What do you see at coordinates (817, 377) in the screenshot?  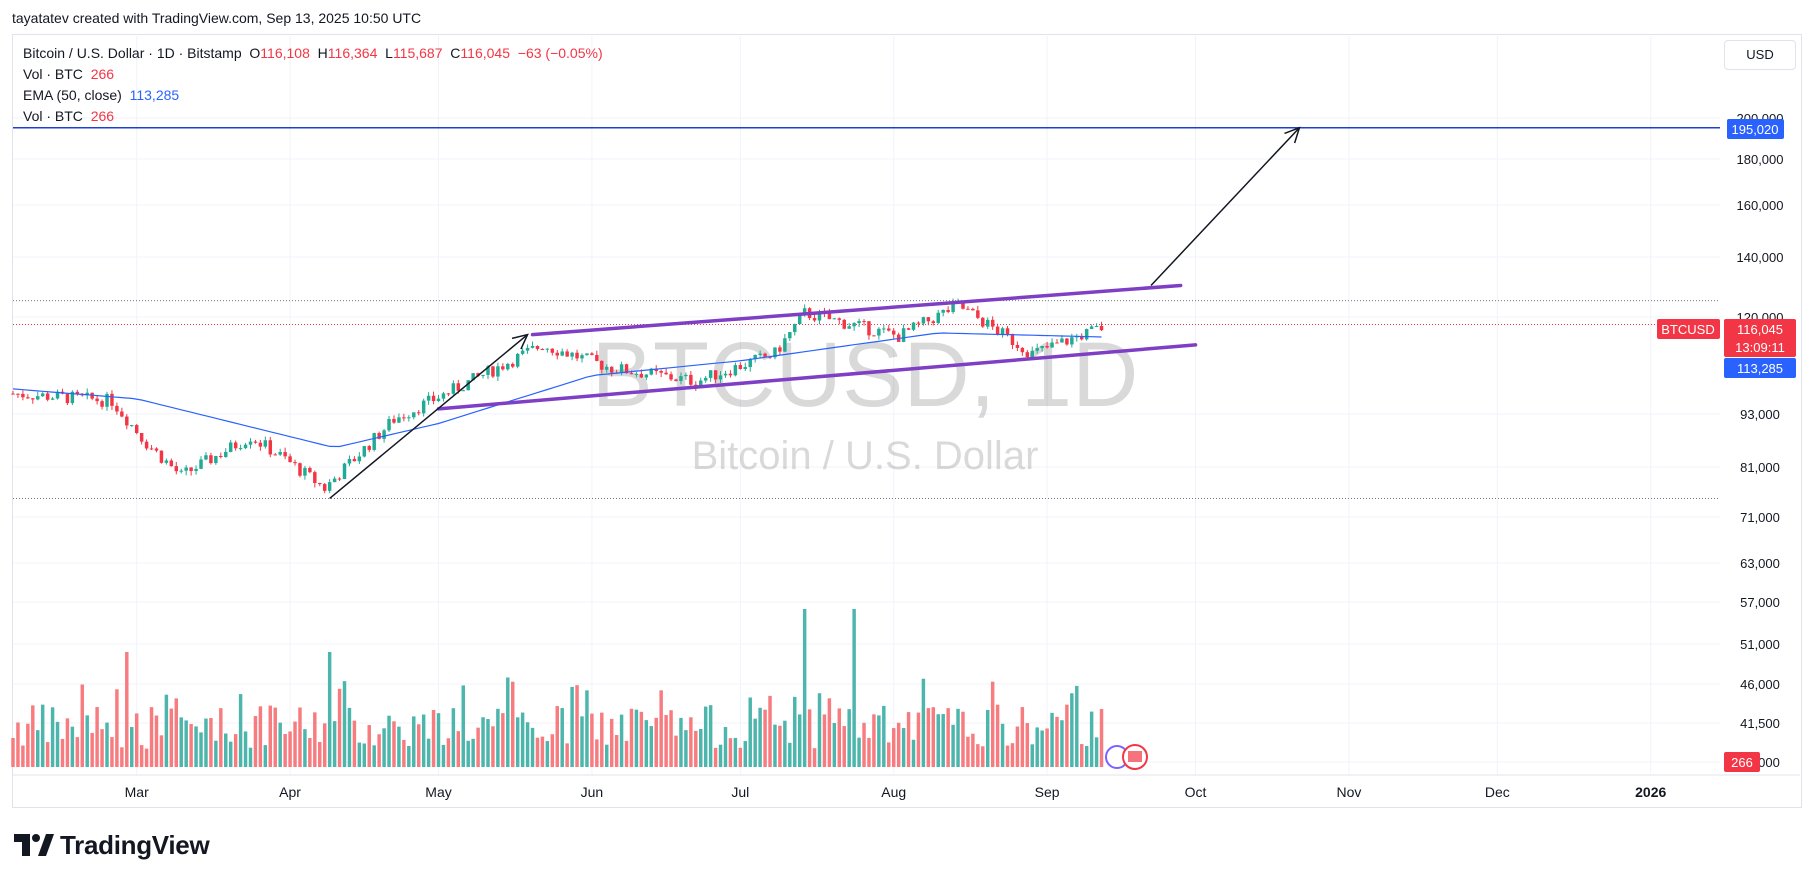 I see `channel-lower-line` at bounding box center [817, 377].